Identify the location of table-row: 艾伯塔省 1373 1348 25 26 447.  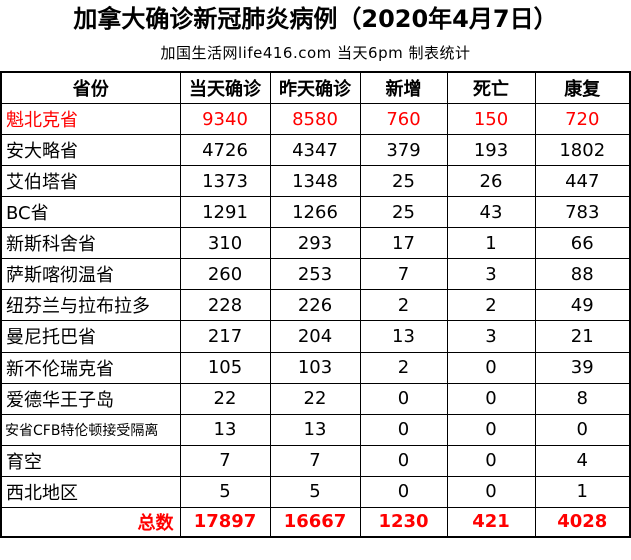
(315, 181).